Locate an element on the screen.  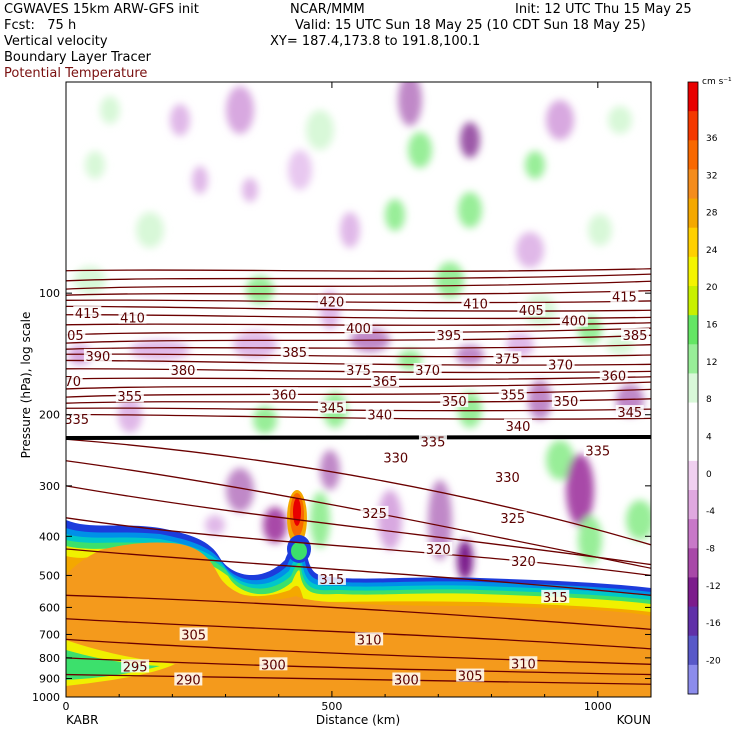
init-time: Init: 12 UTC Thu 15 May 25 is located at coordinates (603, 9).